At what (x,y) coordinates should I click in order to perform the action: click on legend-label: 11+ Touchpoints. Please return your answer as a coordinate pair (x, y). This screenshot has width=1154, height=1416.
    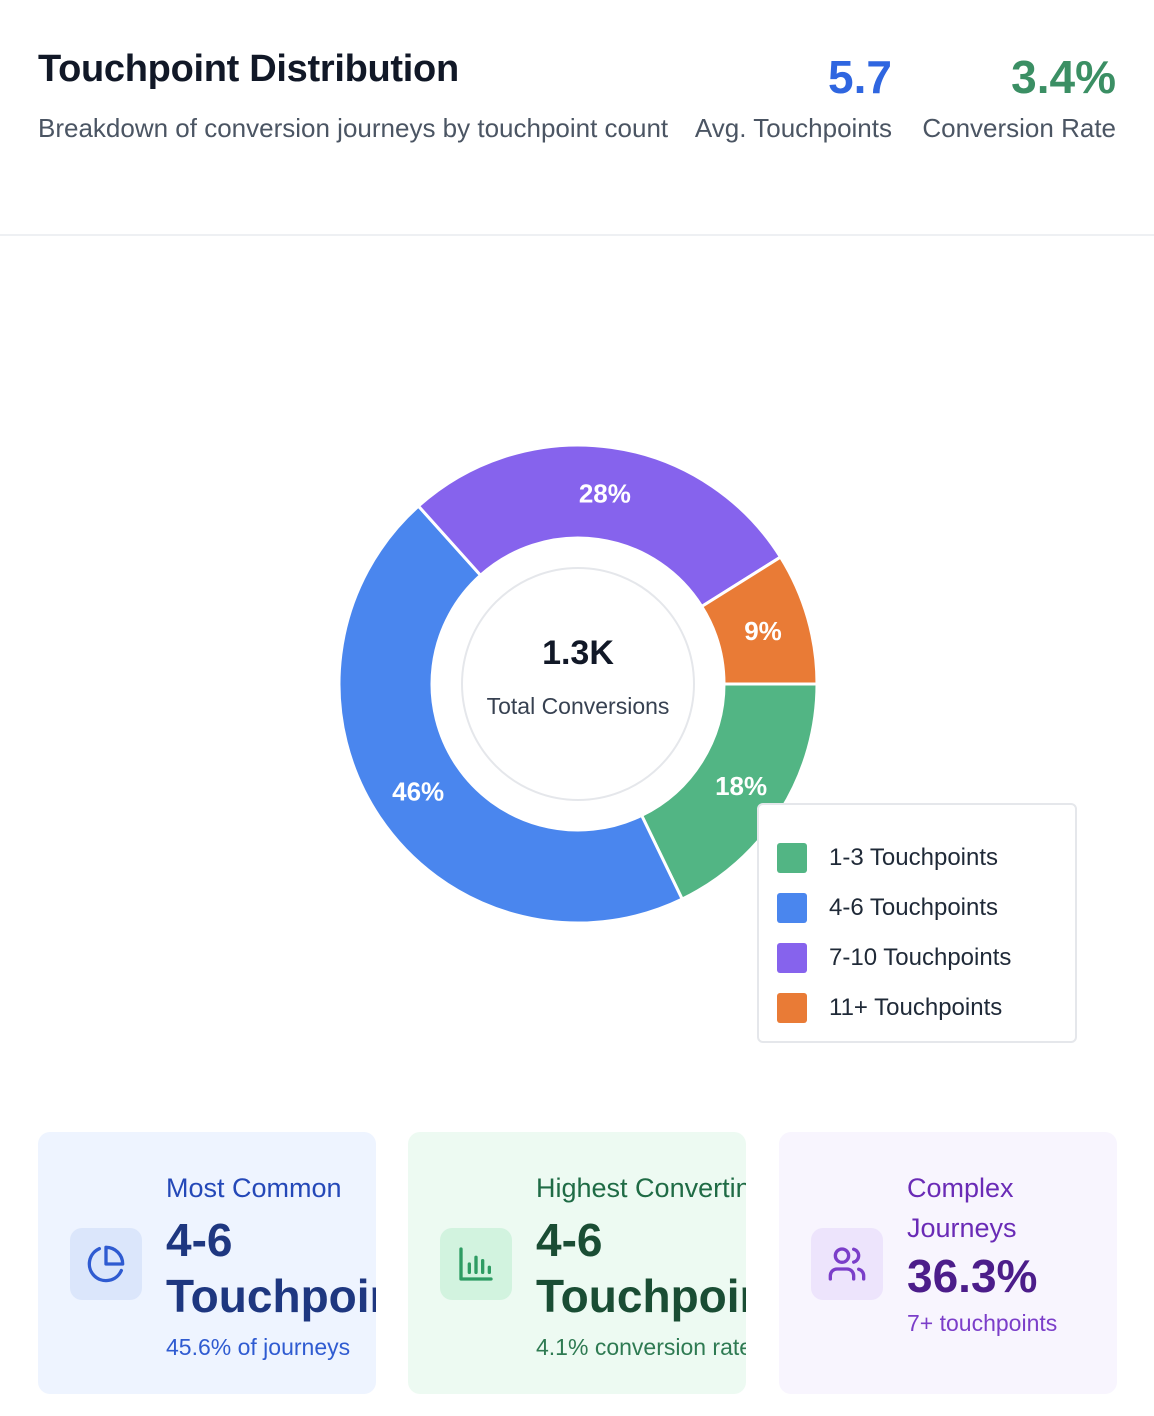
    Looking at the image, I should click on (916, 1007).